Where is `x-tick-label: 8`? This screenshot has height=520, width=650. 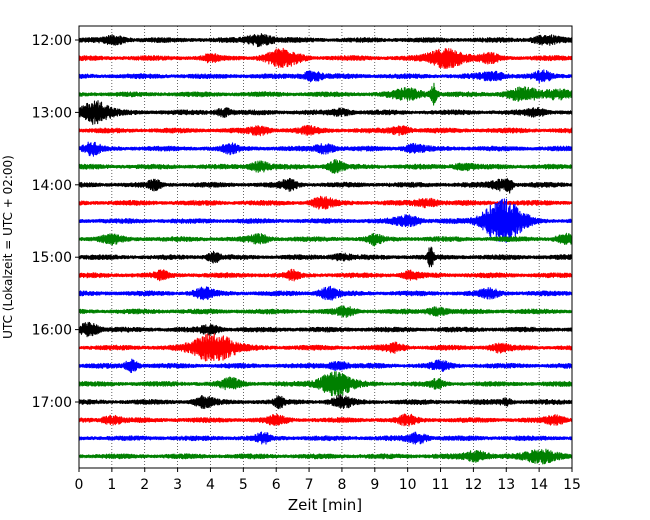 x-tick-label: 8 is located at coordinates (341, 485).